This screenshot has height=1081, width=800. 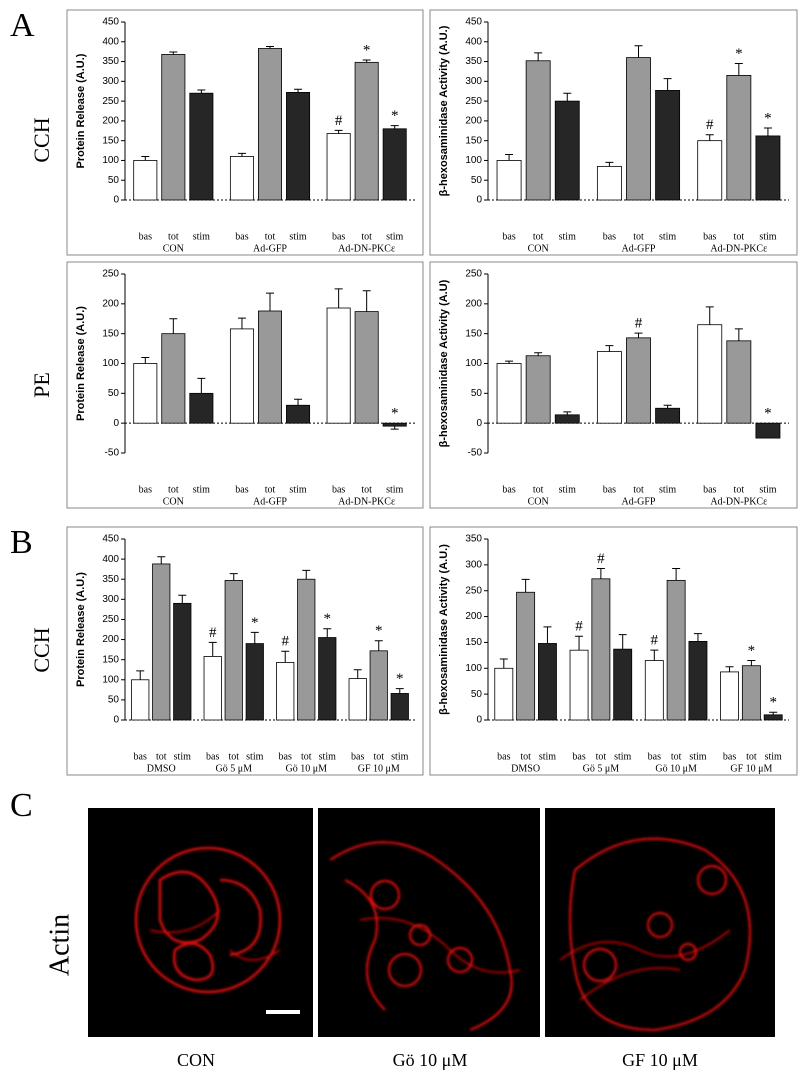 What do you see at coordinates (161, 768) in the screenshot?
I see `category-label: DMSO` at bounding box center [161, 768].